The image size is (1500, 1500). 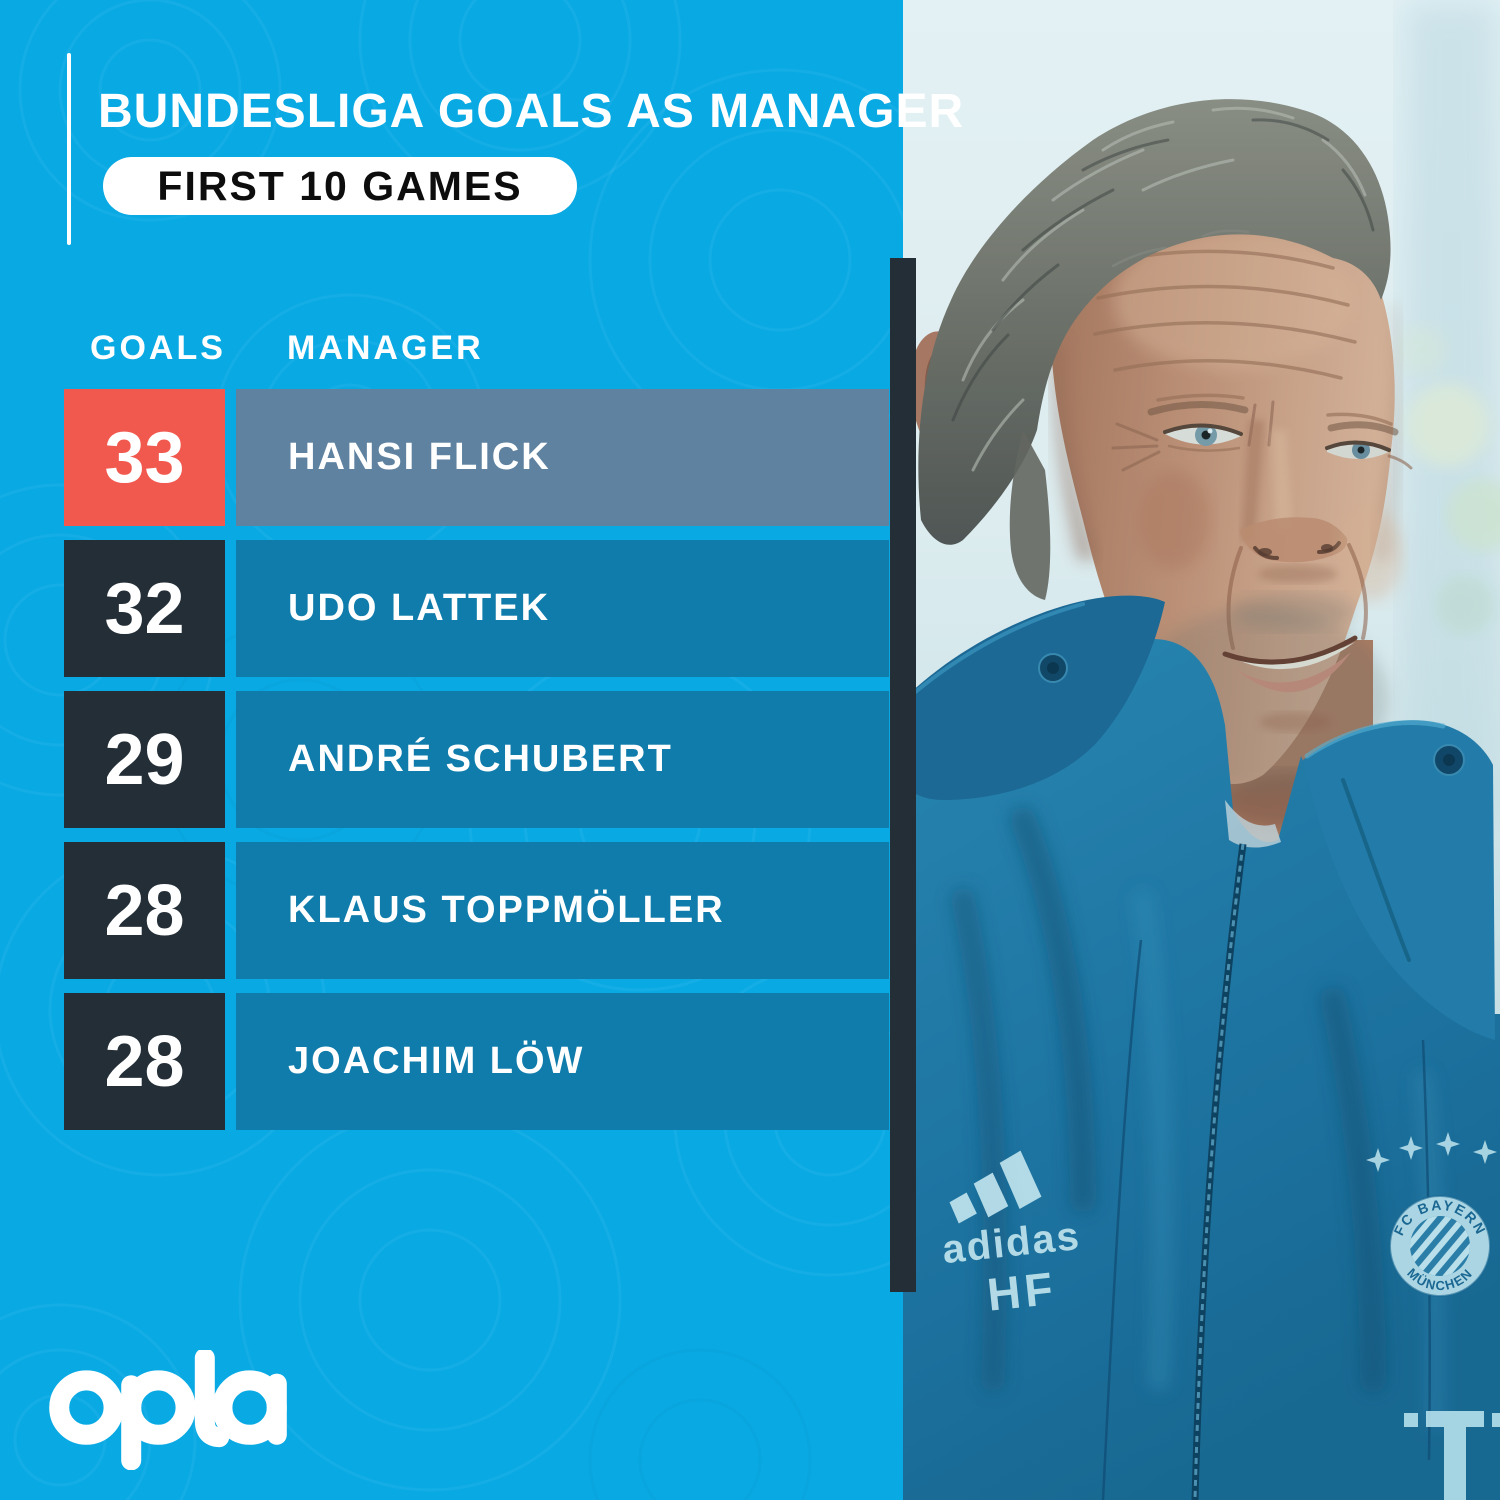 I want to click on table-row: 29 ANDRÉ SCHUBERT, so click(x=476, y=759).